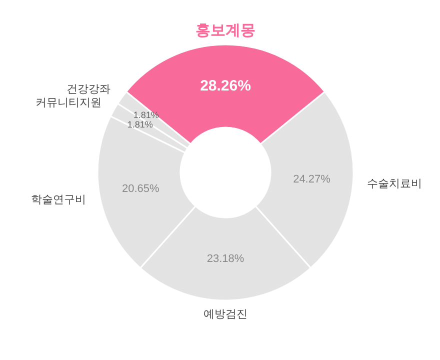 The height and width of the screenshot is (360, 440). Describe the element at coordinates (88, 89) in the screenshot. I see `slice-label: 건강강좌` at that location.